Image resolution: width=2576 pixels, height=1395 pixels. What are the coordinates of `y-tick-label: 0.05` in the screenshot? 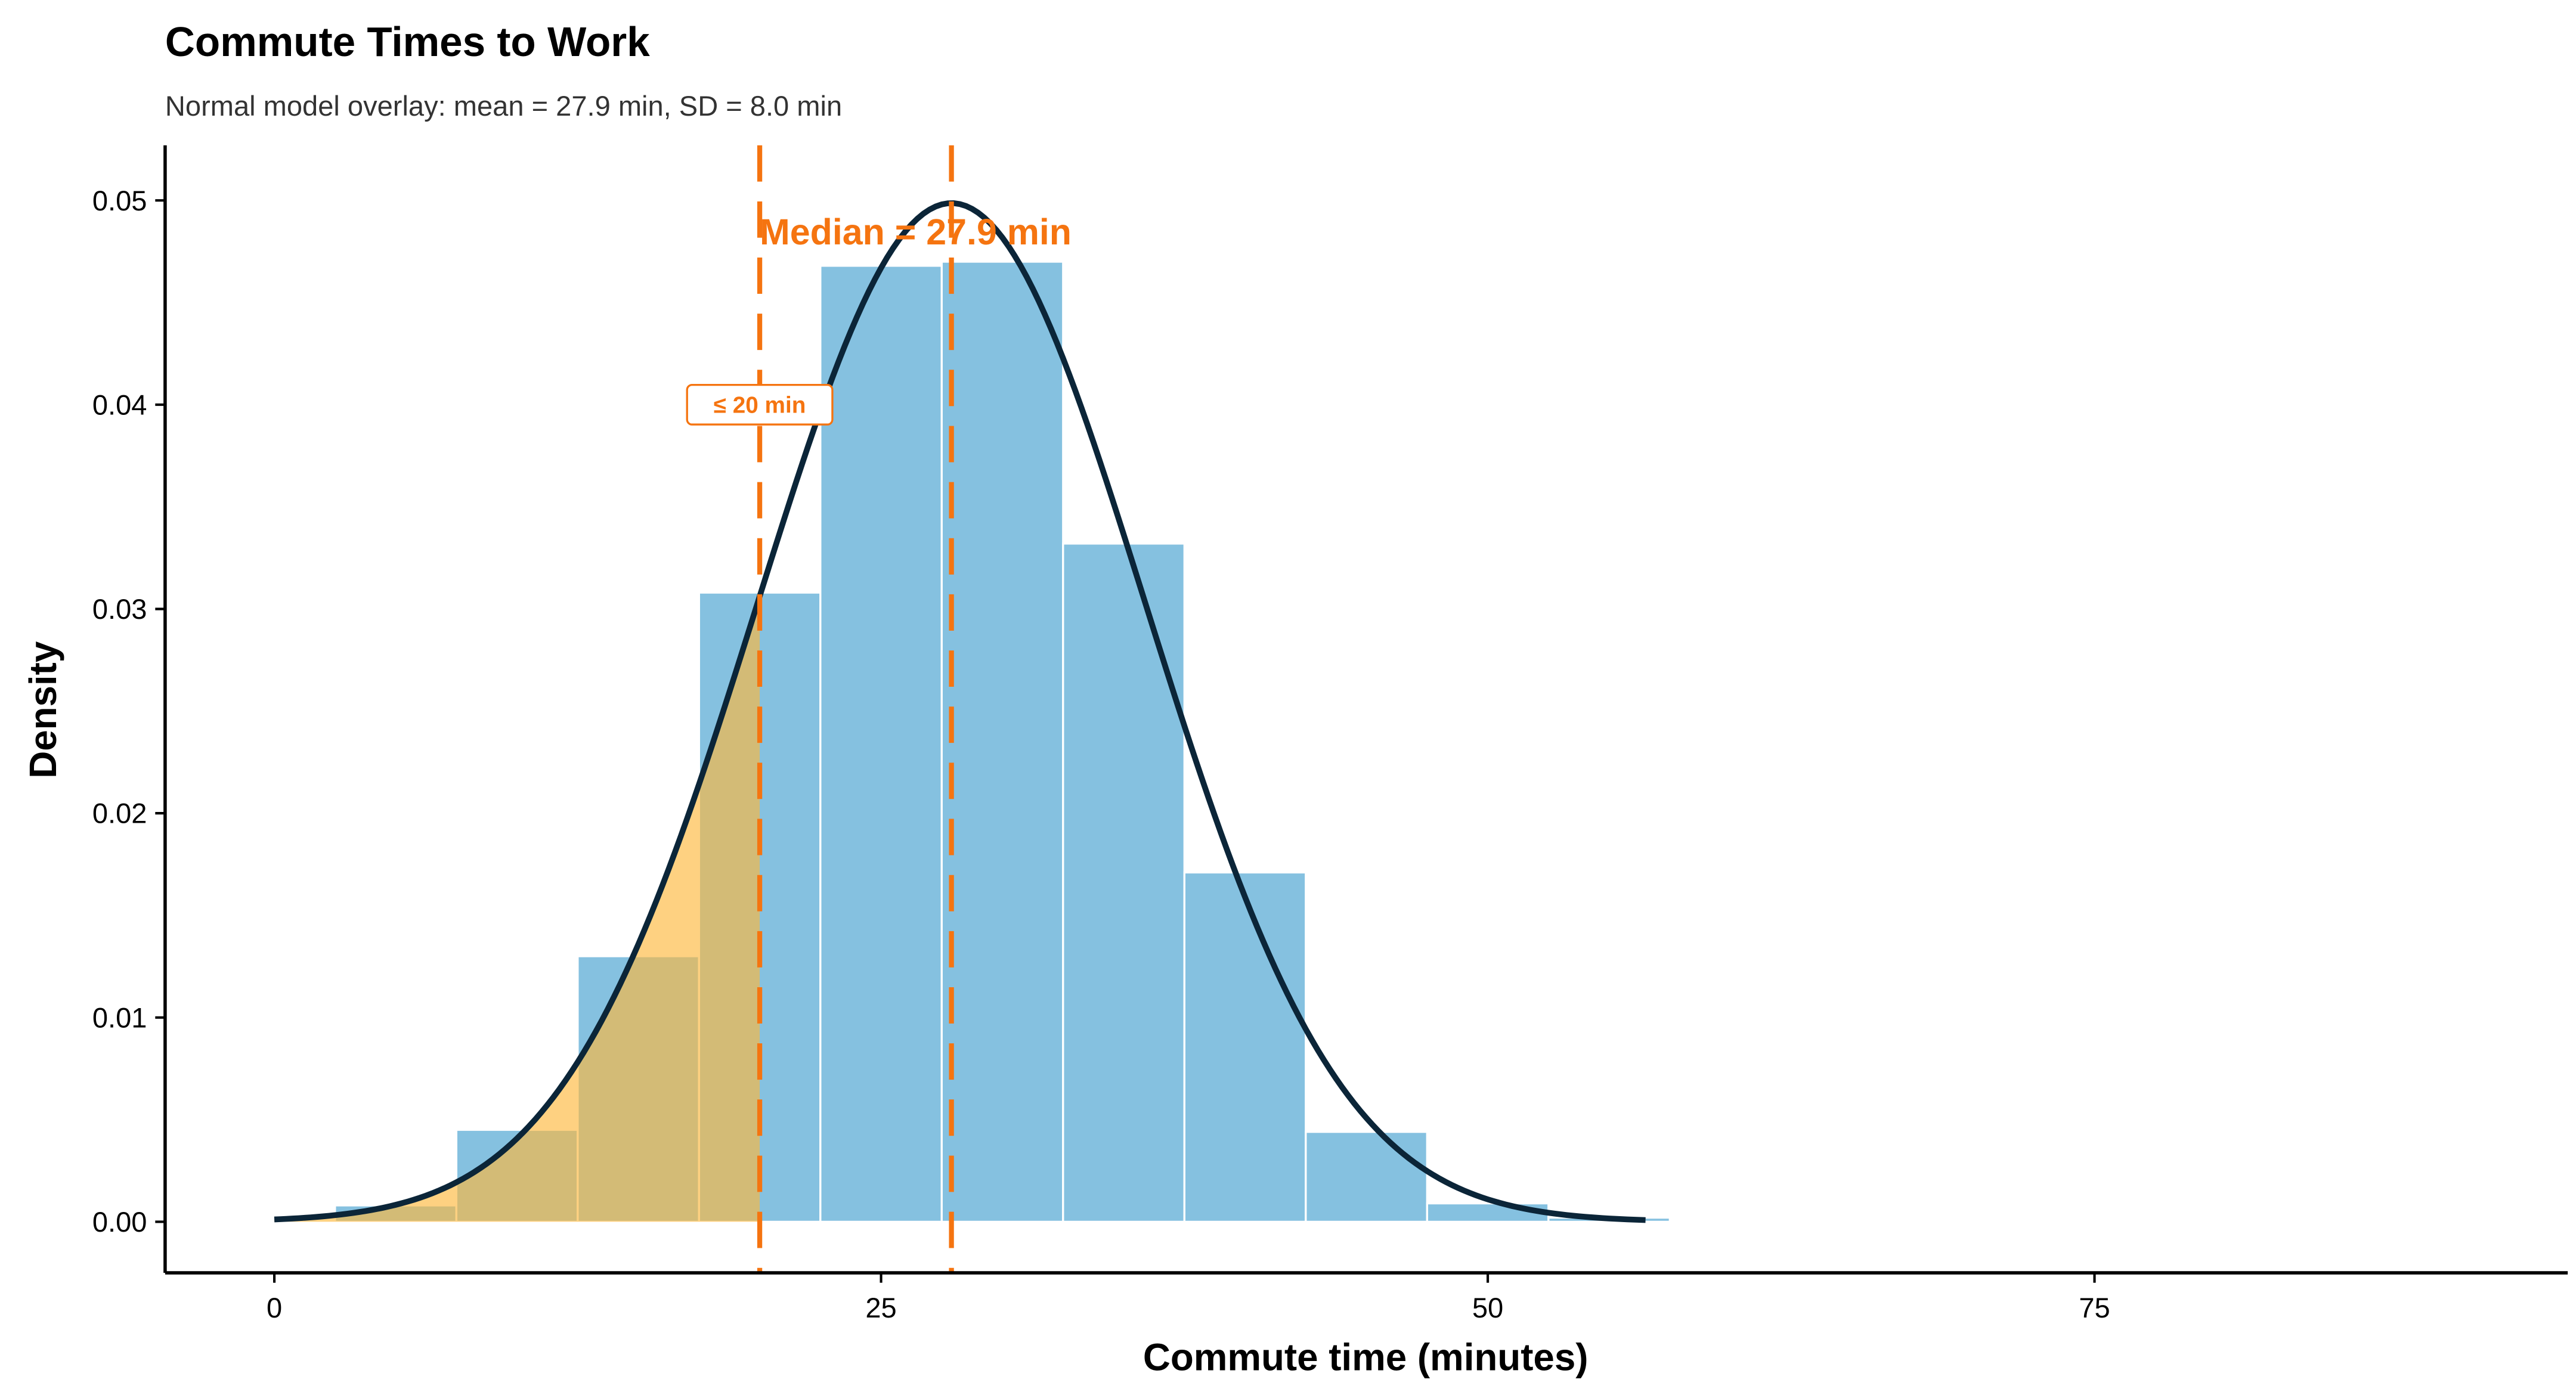 It's located at (120, 200).